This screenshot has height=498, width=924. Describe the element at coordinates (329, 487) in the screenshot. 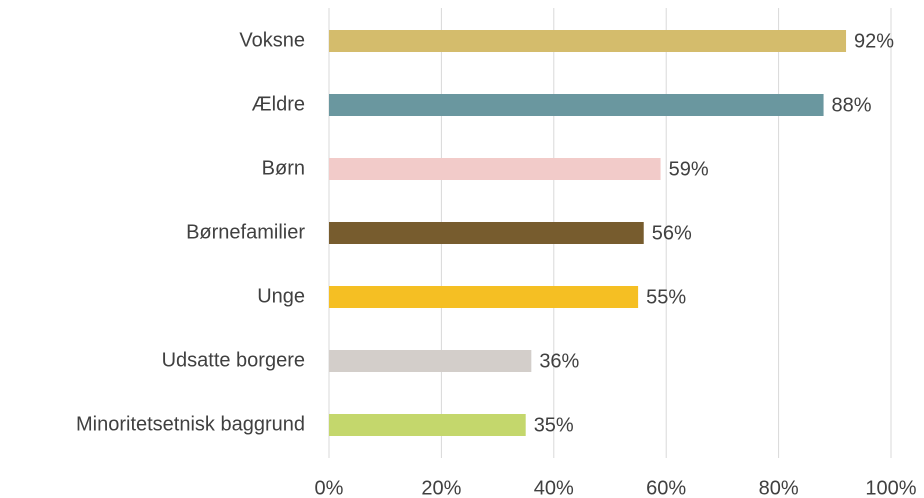

I see `x-tick-label: 0%` at that location.